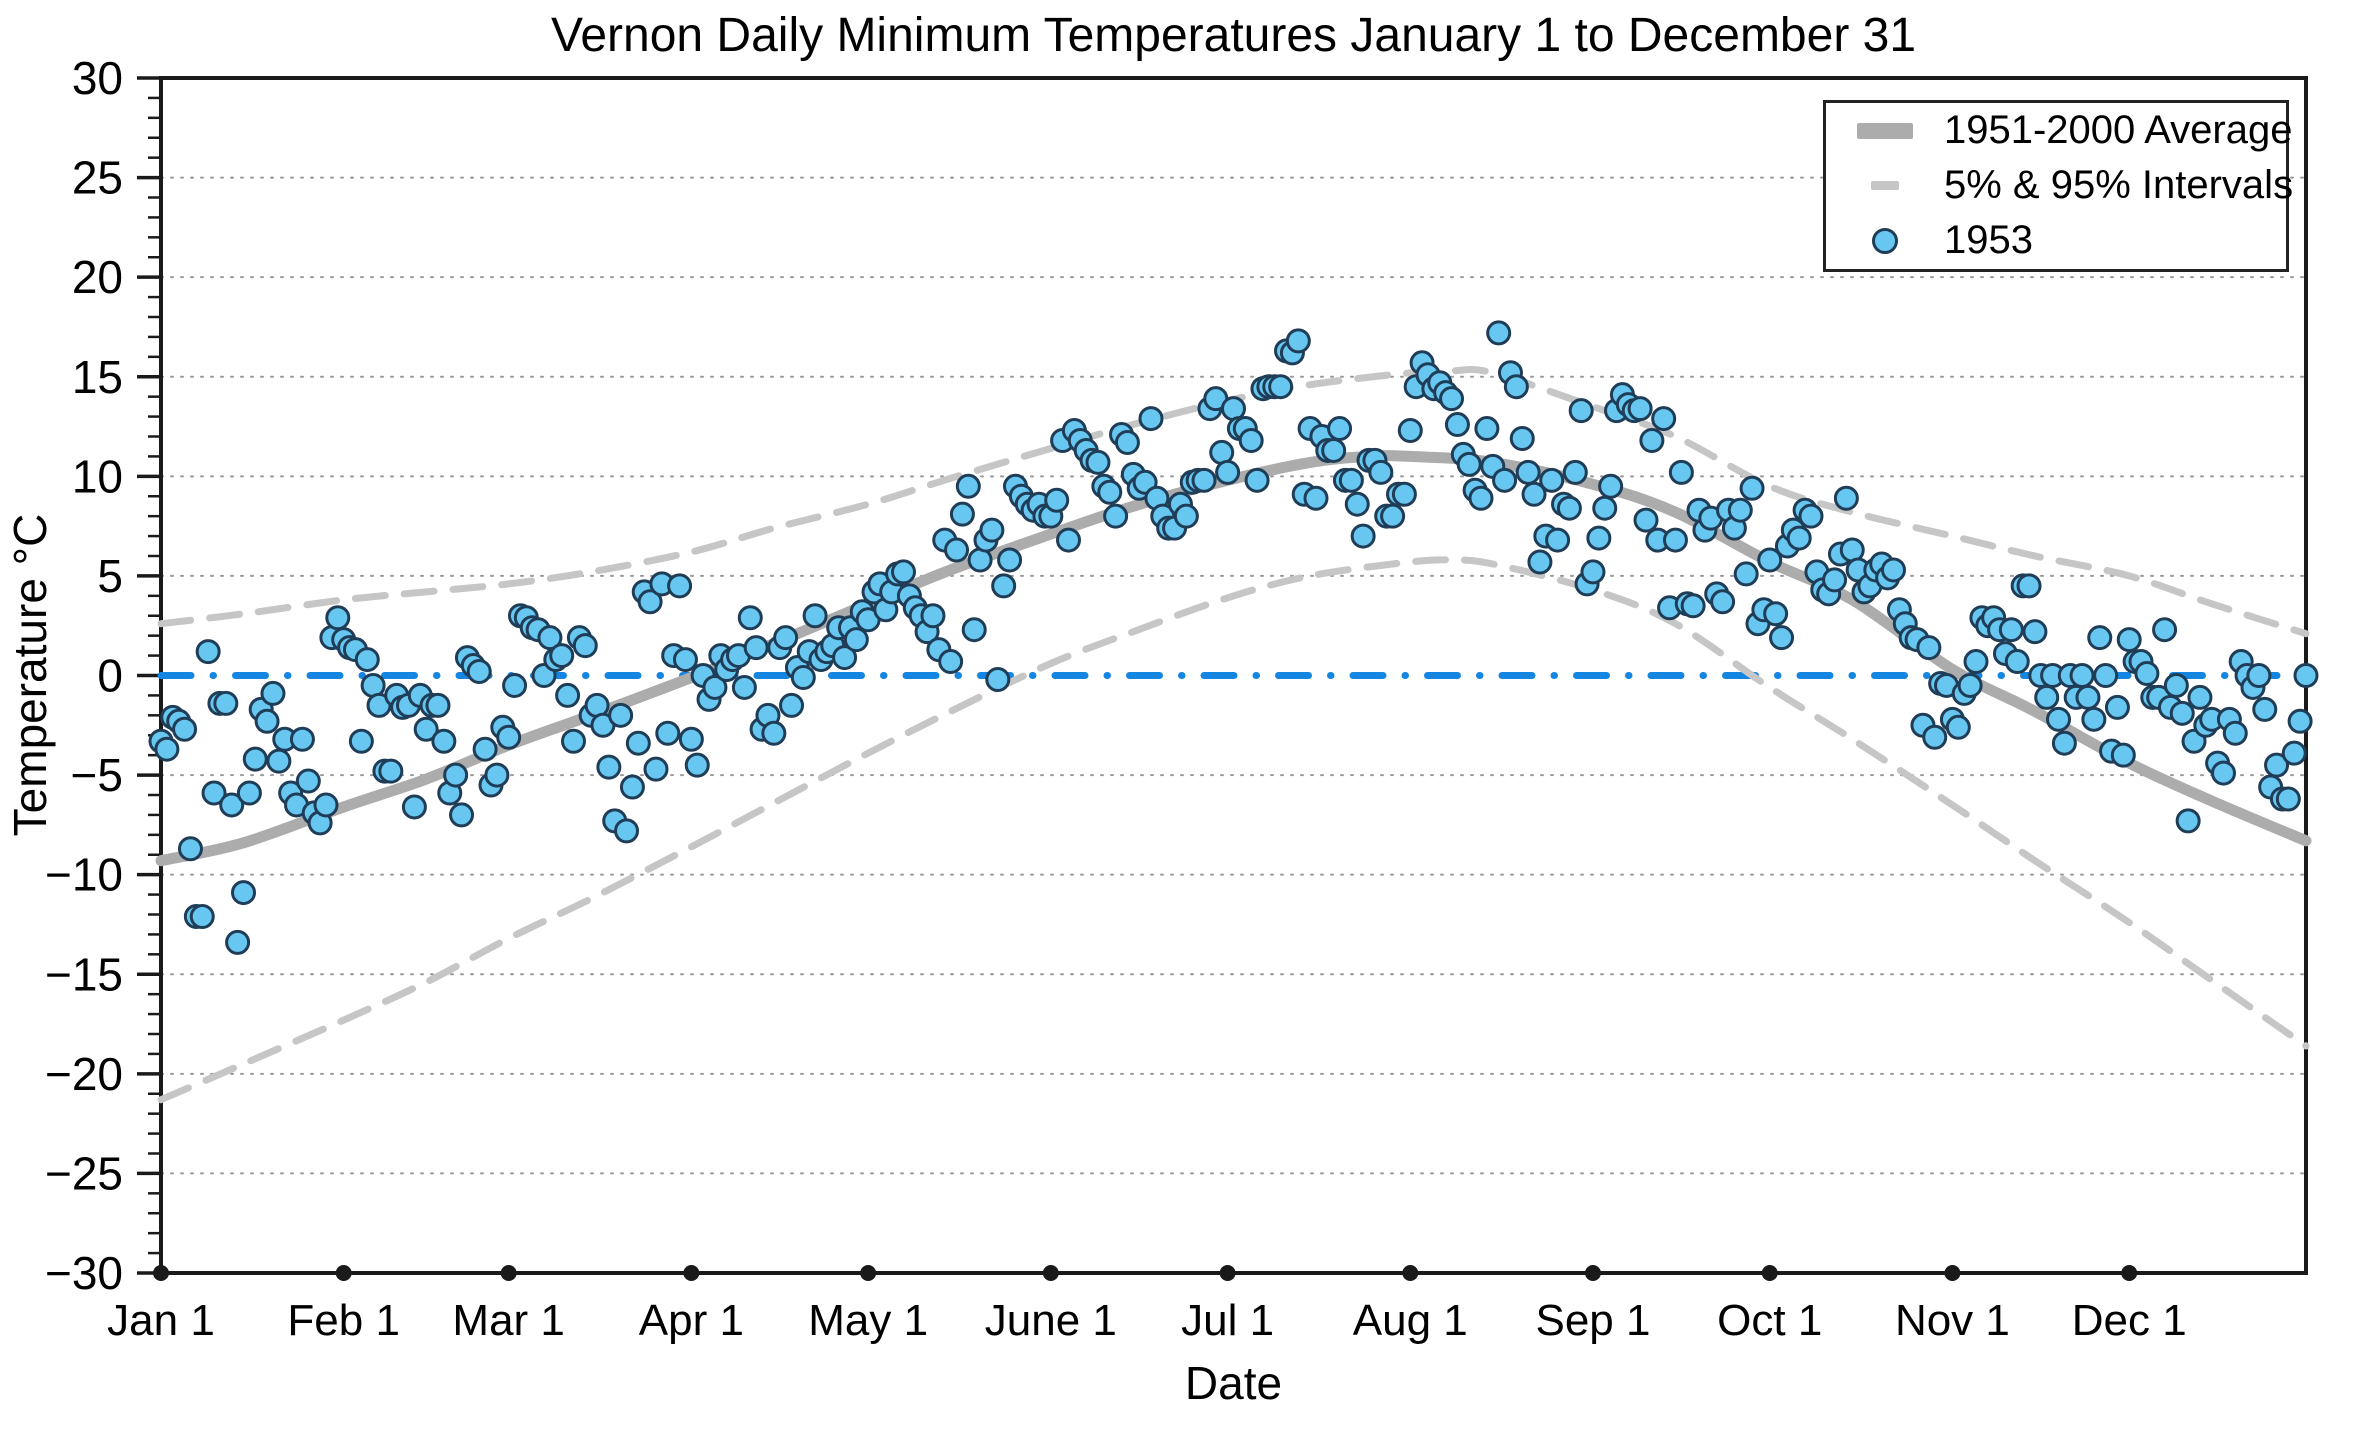 The height and width of the screenshot is (1432, 2360). What do you see at coordinates (1885, 185) in the screenshot?
I see `interval-line-swatch` at bounding box center [1885, 185].